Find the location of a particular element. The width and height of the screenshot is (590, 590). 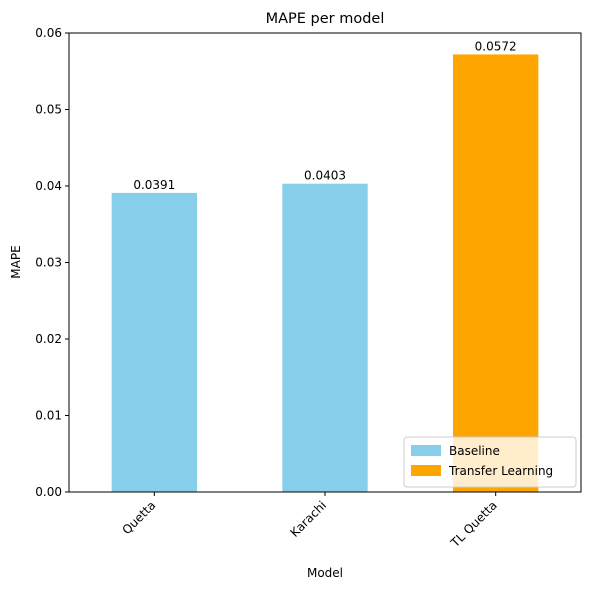

y-axis: 0.00 0.01 0.02 0.03 0.04 0.05 0.06 is located at coordinates (52, 262).